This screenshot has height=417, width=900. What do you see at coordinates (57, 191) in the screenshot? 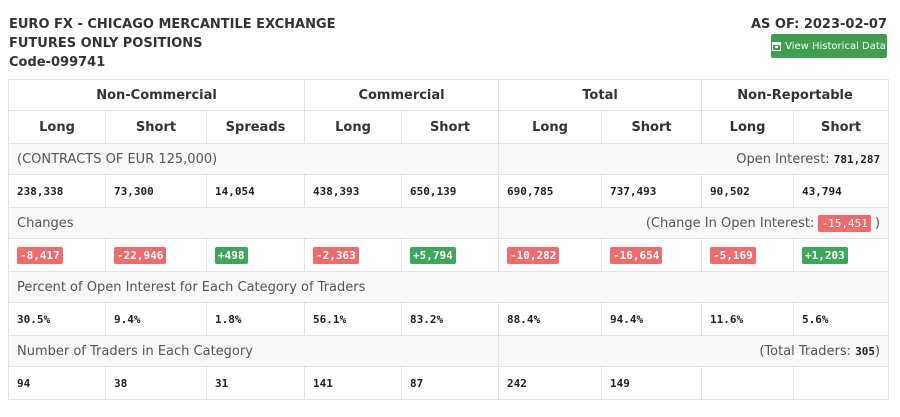
I see `table-cell: 238,338` at bounding box center [57, 191].